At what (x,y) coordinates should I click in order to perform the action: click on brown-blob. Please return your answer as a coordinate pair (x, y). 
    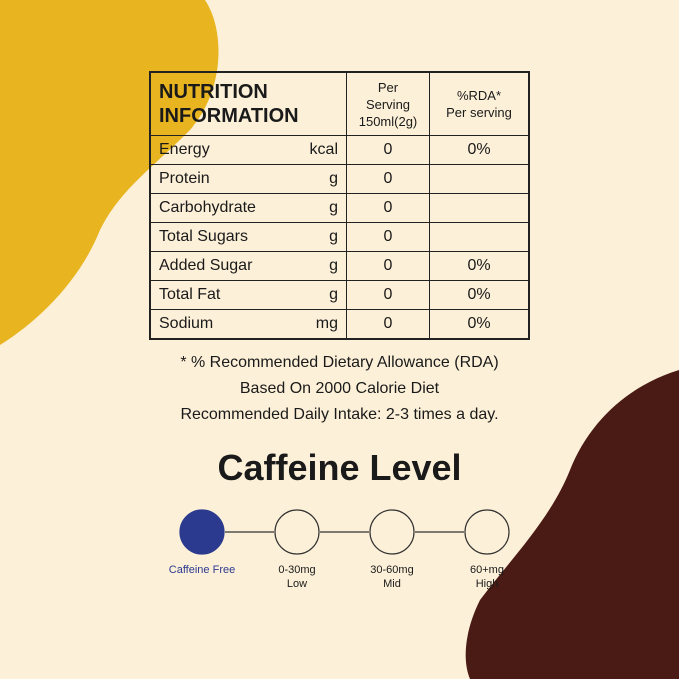
    Looking at the image, I should click on (572, 524).